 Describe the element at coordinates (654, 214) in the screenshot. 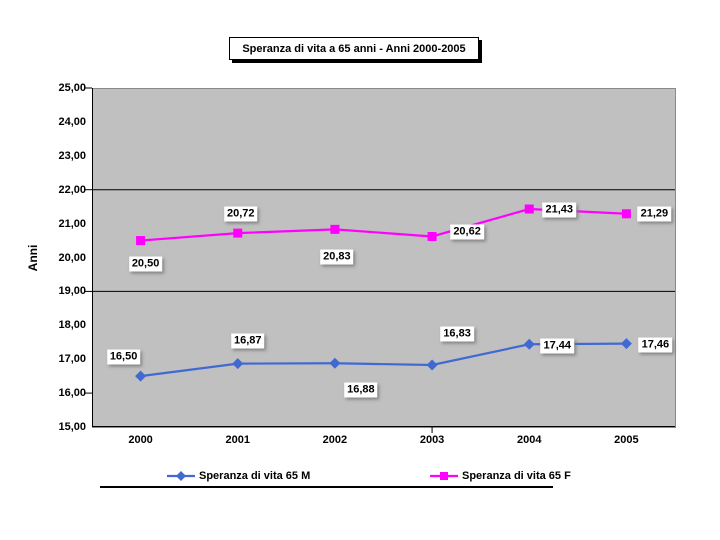

I see `data-point-label: 21,29` at that location.